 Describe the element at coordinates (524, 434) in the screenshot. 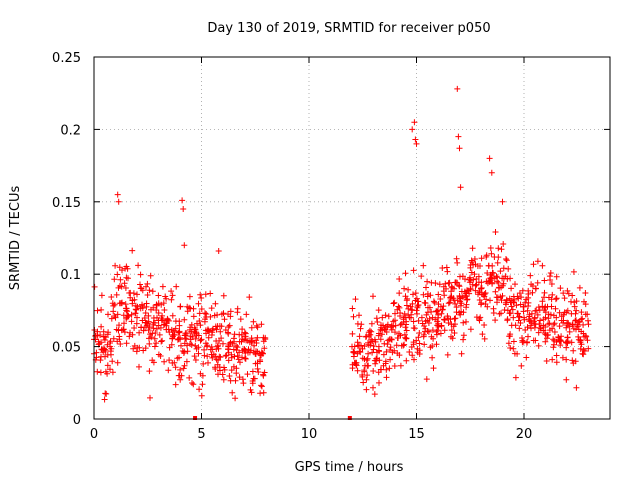

I see `x-tick-label: 20` at that location.